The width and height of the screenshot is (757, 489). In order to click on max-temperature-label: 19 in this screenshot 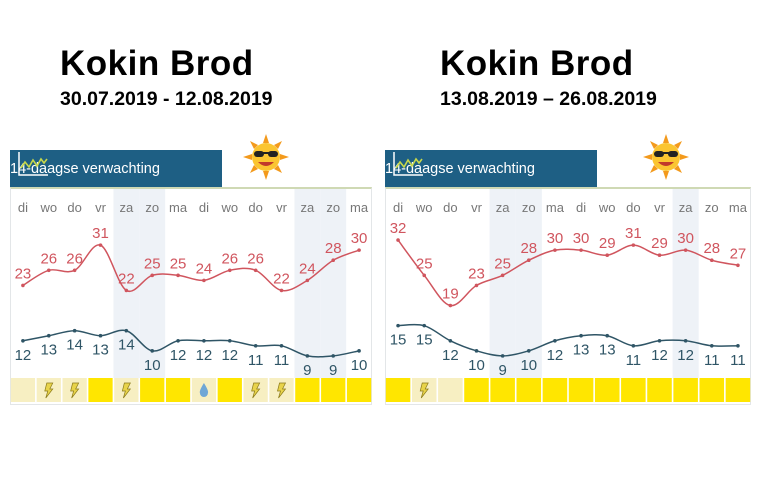, I will do `click(450, 294)`.